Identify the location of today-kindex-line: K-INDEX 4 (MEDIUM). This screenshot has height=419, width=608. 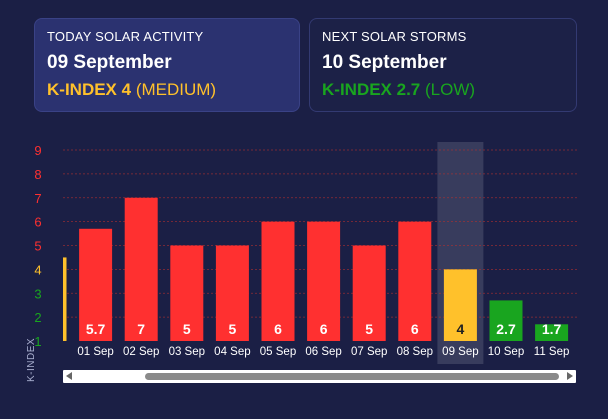
(167, 90).